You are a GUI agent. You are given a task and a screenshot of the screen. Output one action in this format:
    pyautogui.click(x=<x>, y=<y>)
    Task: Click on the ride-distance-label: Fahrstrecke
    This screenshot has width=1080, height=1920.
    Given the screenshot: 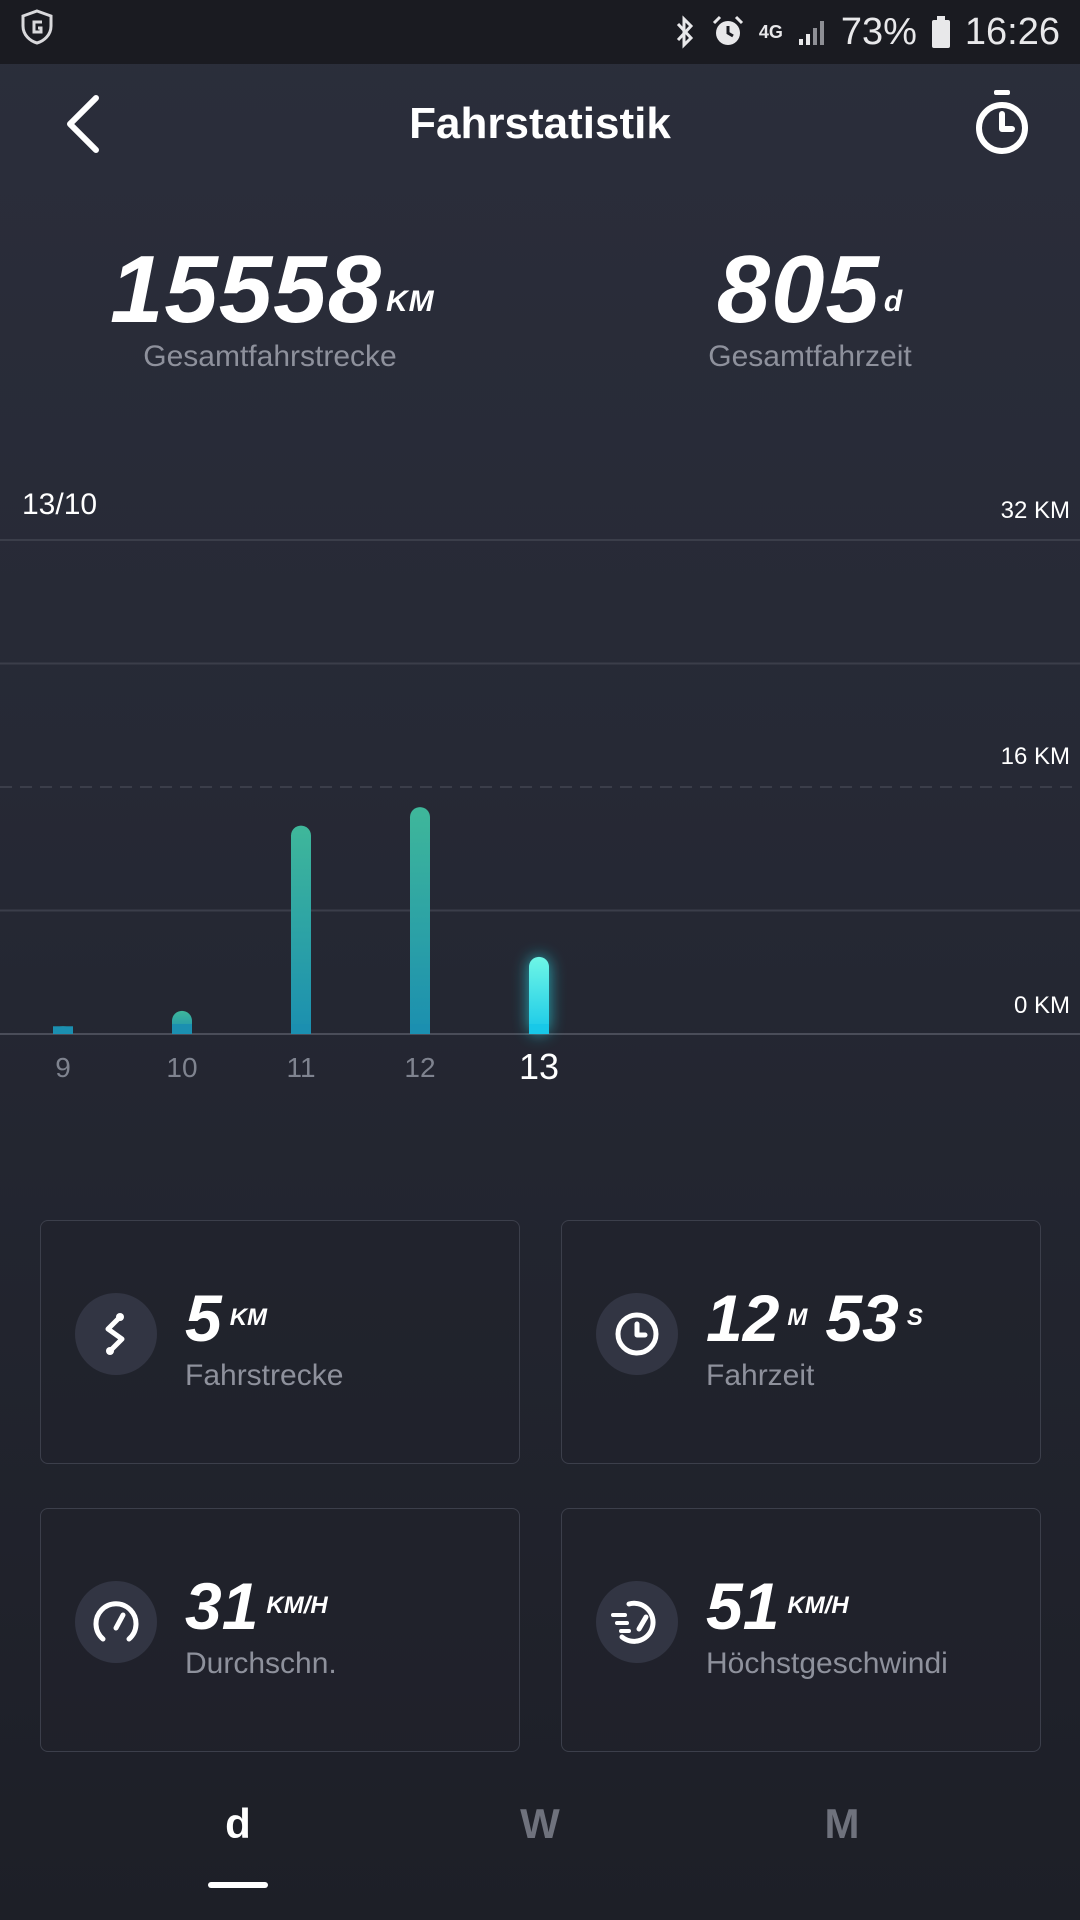 What is the action you would take?
    pyautogui.click(x=264, y=1375)
    